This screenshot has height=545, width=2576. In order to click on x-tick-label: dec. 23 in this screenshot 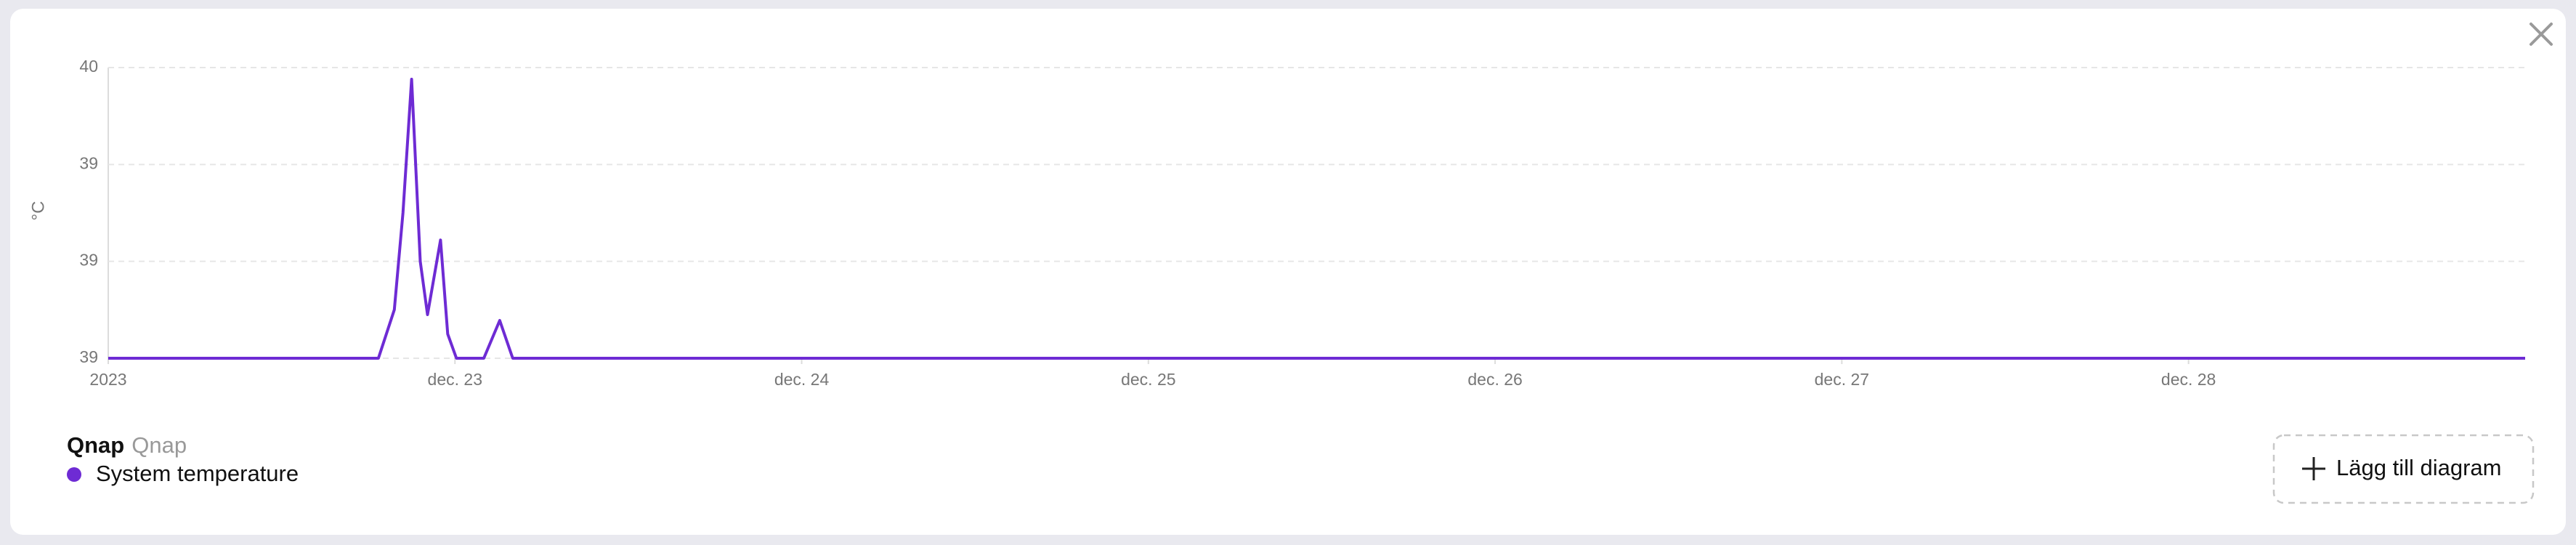, I will do `click(455, 380)`.